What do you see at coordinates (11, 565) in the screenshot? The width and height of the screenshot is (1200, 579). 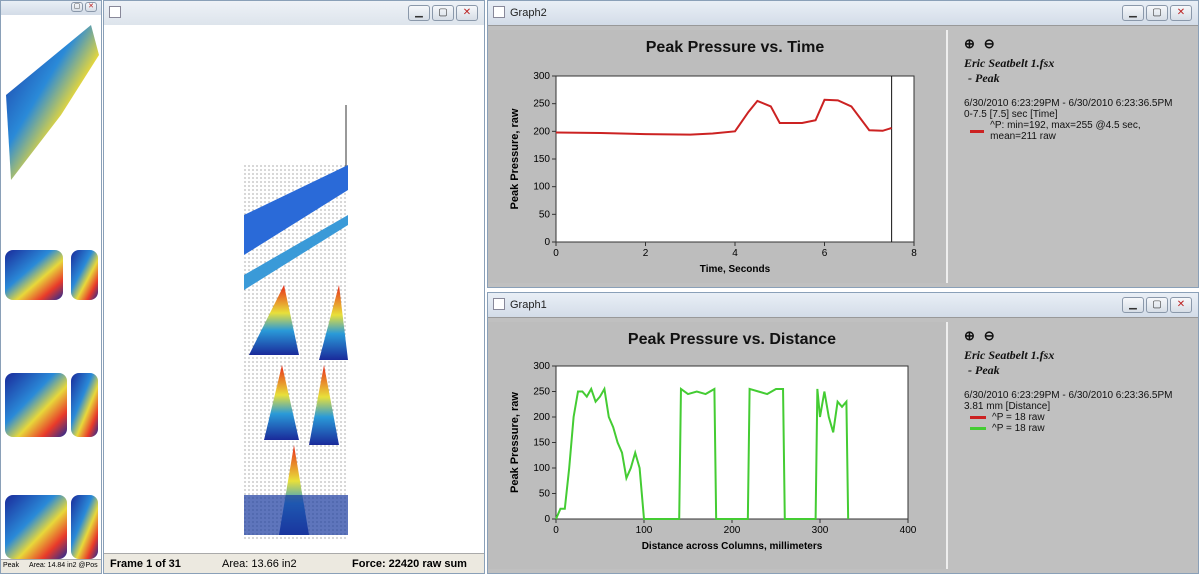 I see `peak-label: Peak` at bounding box center [11, 565].